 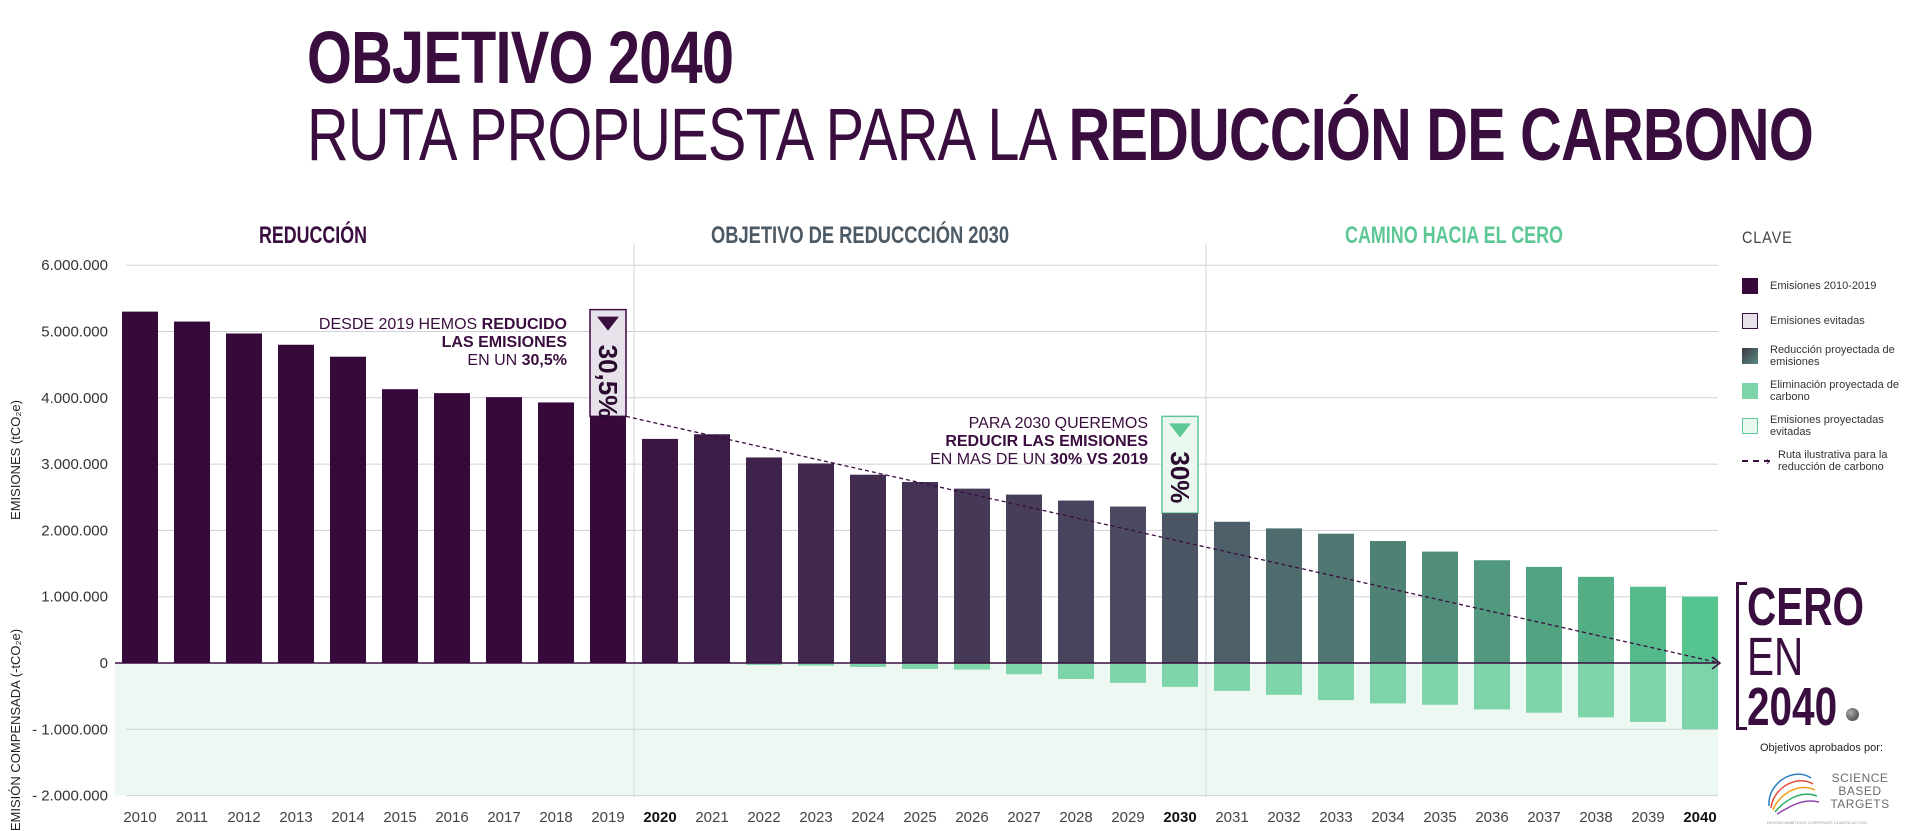 What do you see at coordinates (990, 459) in the screenshot?
I see `annotation-2030-segment: EN MAS DE UN` at bounding box center [990, 459].